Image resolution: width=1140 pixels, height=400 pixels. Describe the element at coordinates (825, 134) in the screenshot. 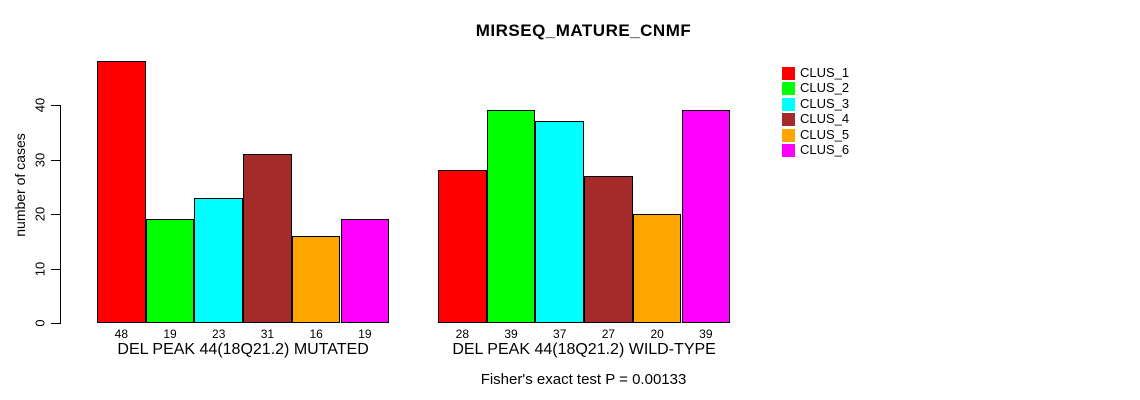

I see `legend-label: CLUS_5` at that location.